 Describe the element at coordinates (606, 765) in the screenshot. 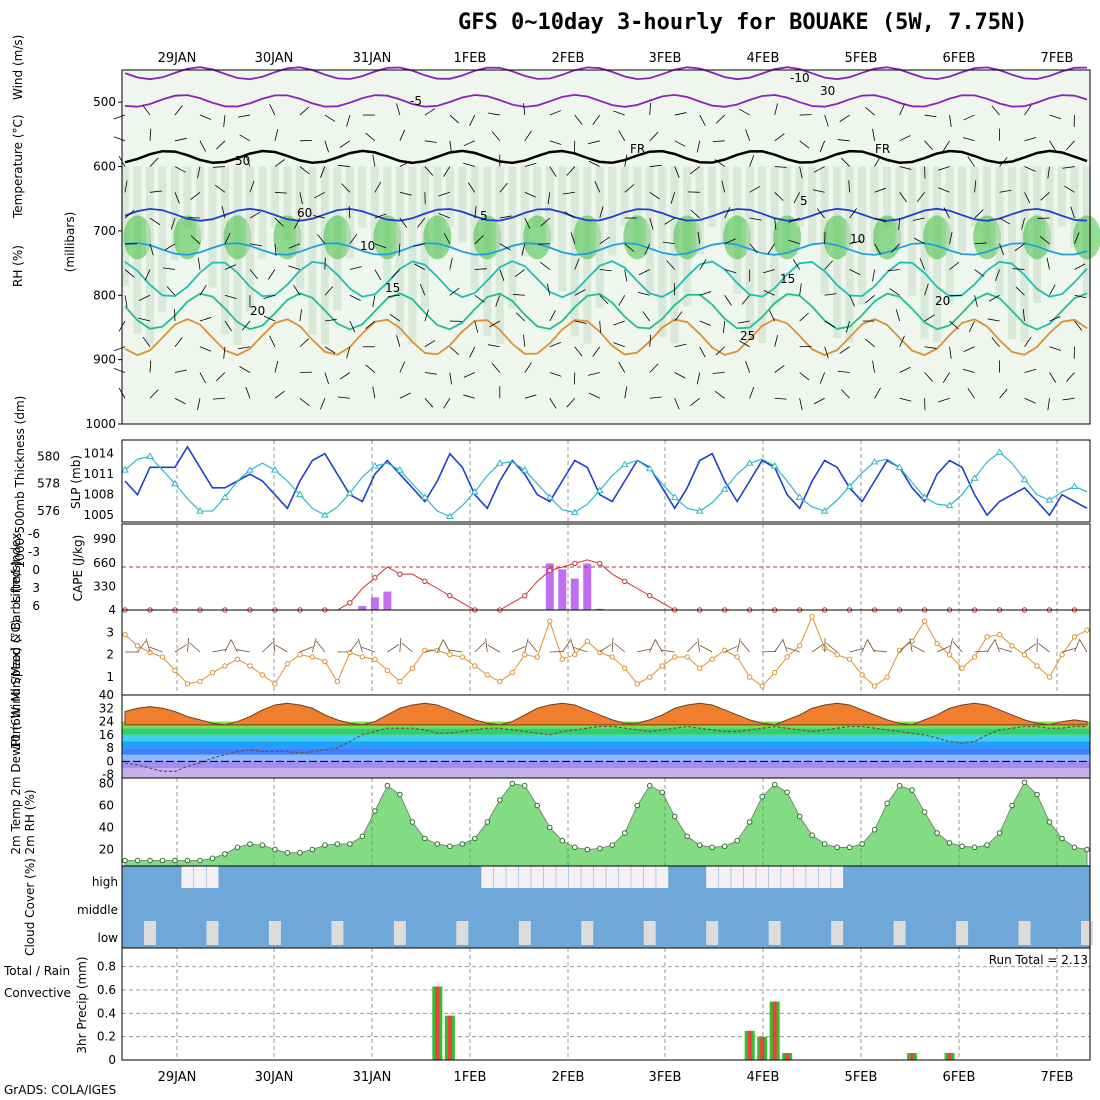

I see `temp-color-band` at that location.